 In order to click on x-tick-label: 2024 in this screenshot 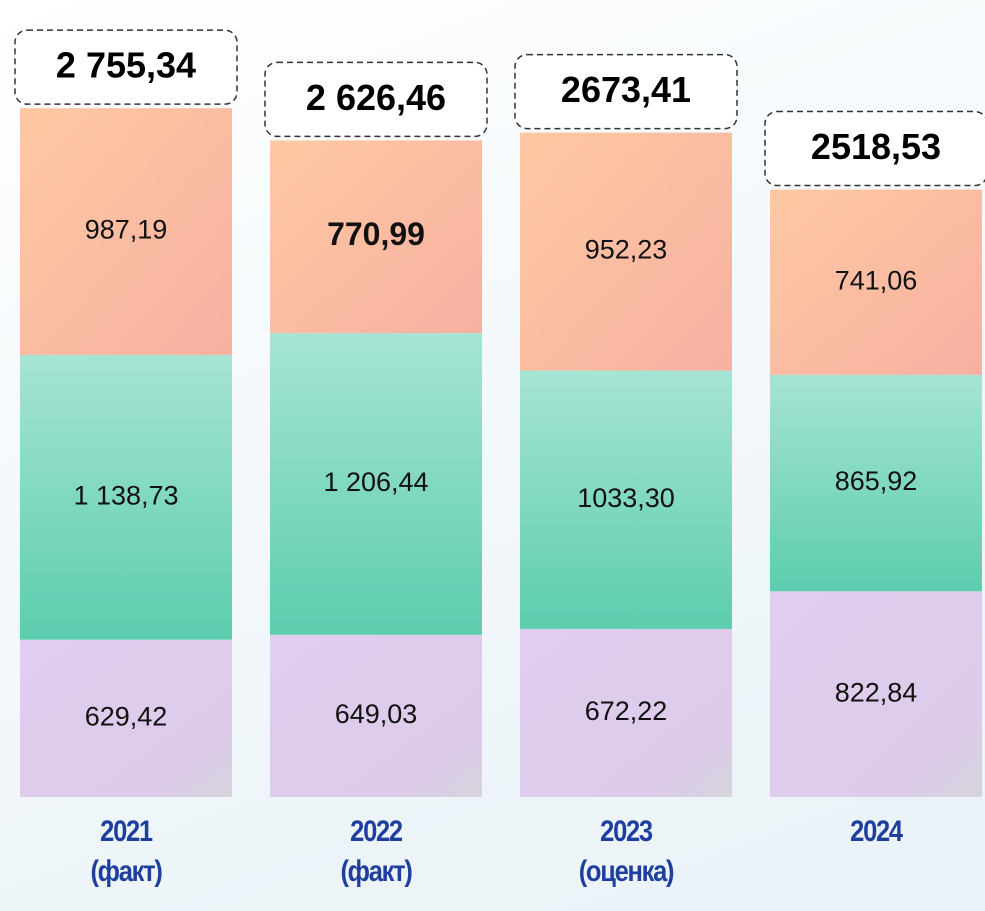, I will do `click(876, 831)`.